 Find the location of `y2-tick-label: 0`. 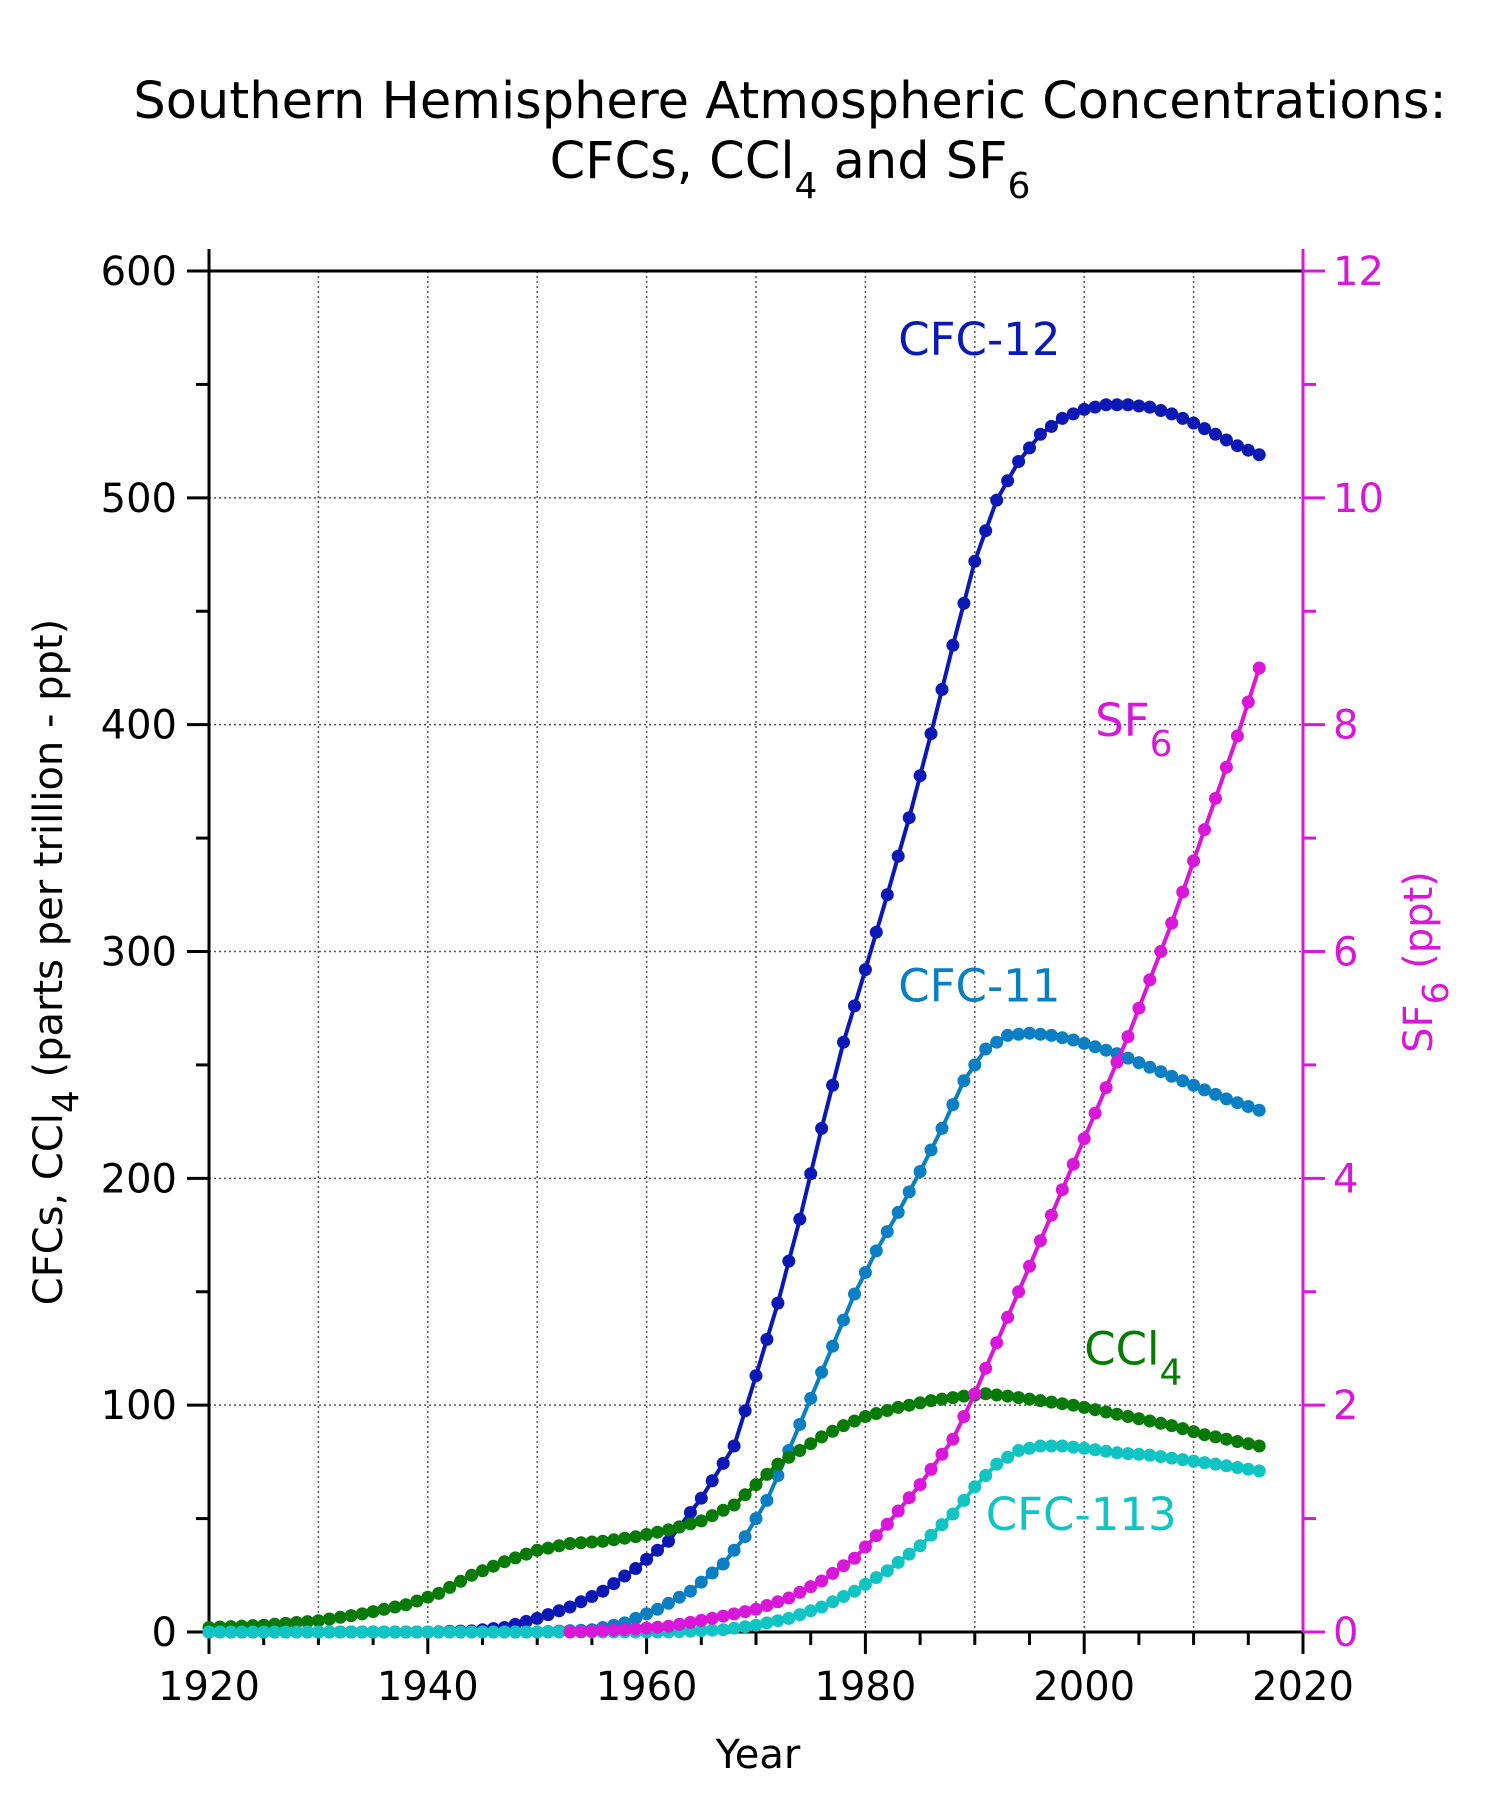

y2-tick-label: 0 is located at coordinates (1345, 1633).